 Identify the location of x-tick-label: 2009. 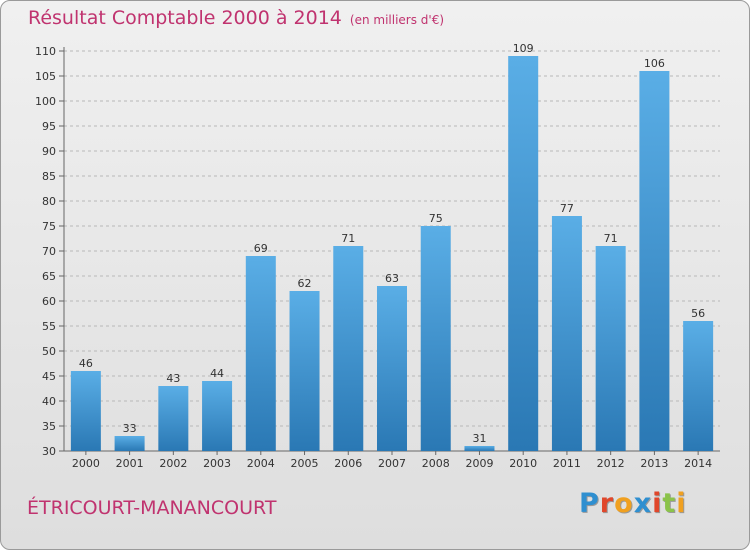
(479, 463).